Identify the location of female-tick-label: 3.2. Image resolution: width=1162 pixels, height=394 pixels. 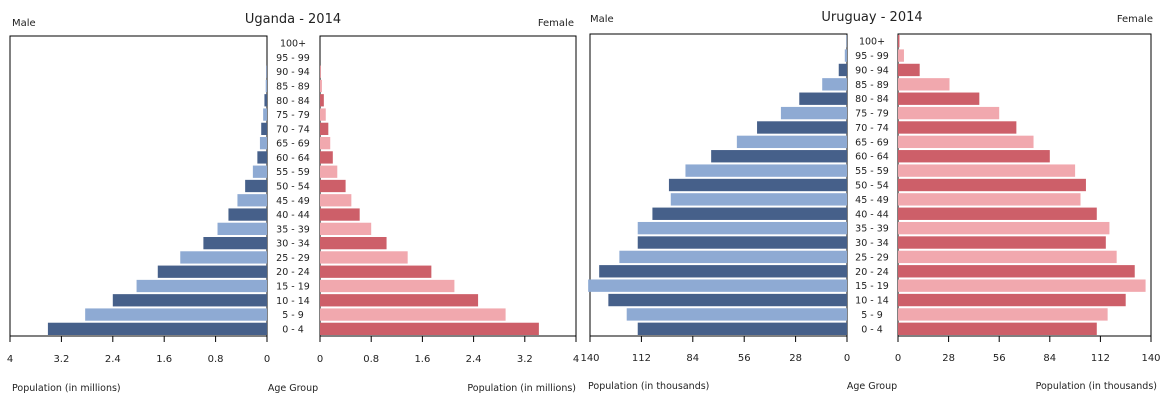
(525, 359).